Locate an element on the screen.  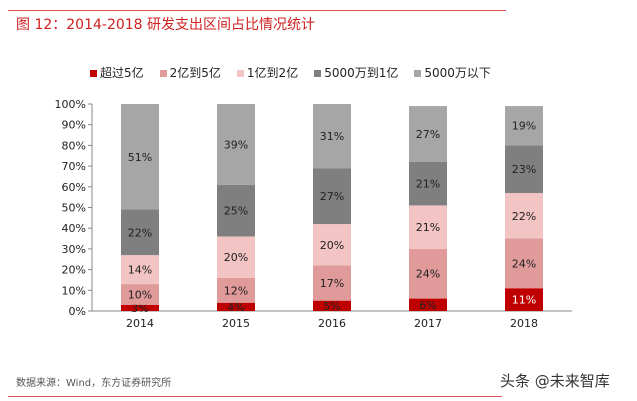
data-label: 6% is located at coordinates (427, 305).